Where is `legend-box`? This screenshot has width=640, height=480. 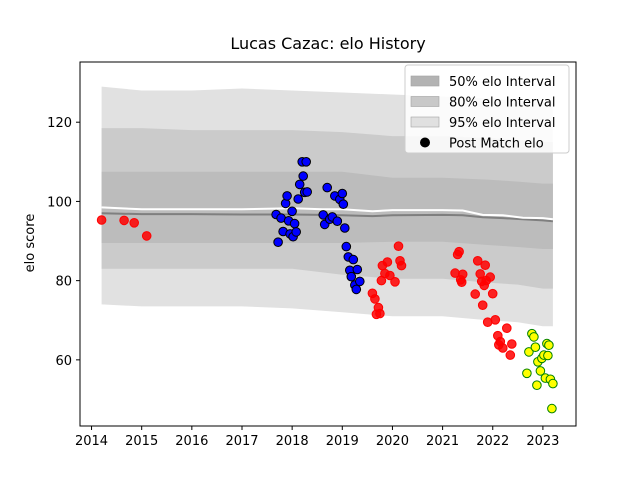
legend-box is located at coordinates (487, 109).